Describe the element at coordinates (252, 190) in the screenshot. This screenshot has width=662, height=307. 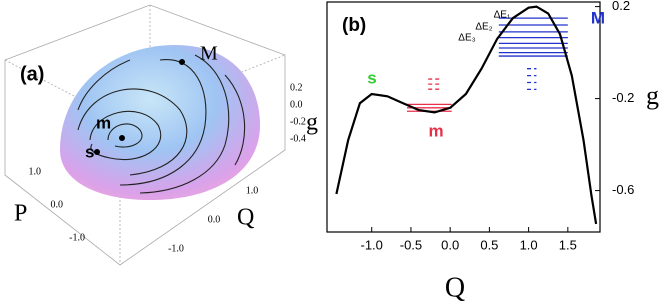
I see `y-tick-label: 1.0` at that location.